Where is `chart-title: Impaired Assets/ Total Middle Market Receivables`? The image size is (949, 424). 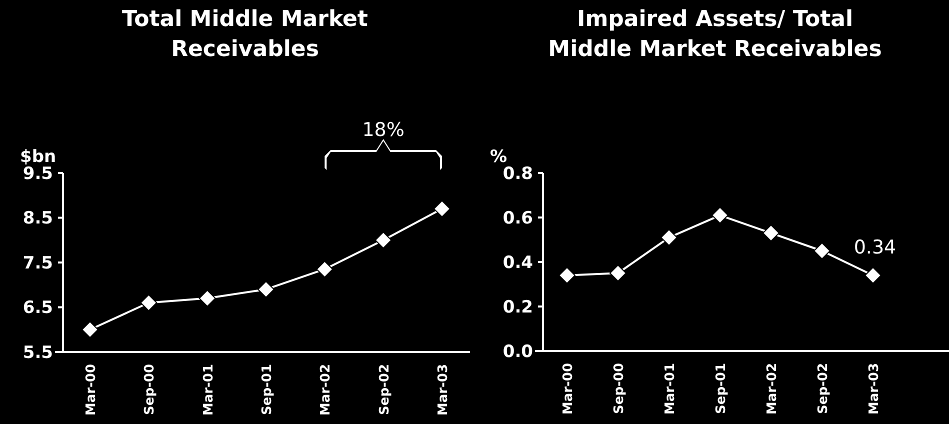
chart-title: Impaired Assets/ Total Middle Market Receivables is located at coordinates (715, 34).